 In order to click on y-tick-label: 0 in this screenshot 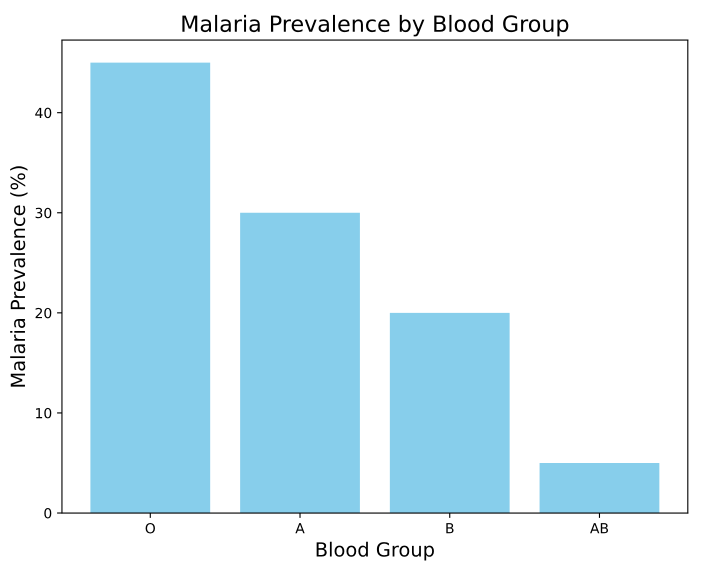, I will do `click(48, 513)`.